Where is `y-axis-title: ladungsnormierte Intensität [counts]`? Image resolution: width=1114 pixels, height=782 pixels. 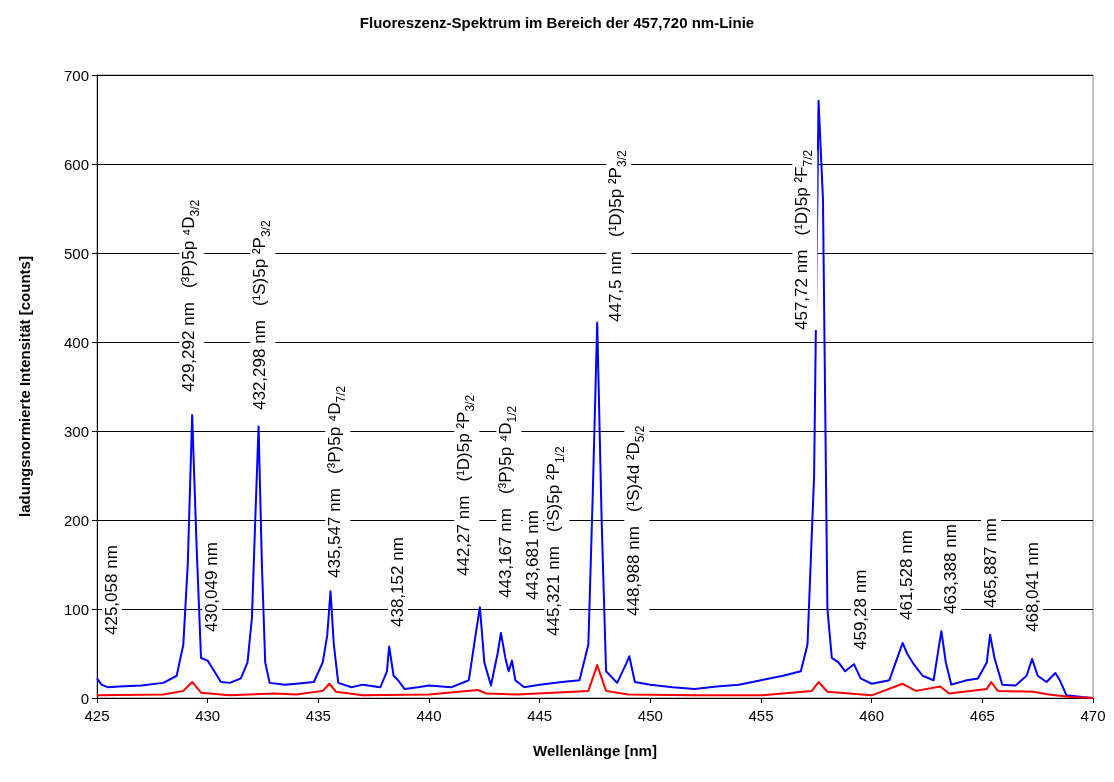 y-axis-title: ladungsnormierte Intensität [counts] is located at coordinates (24, 386).